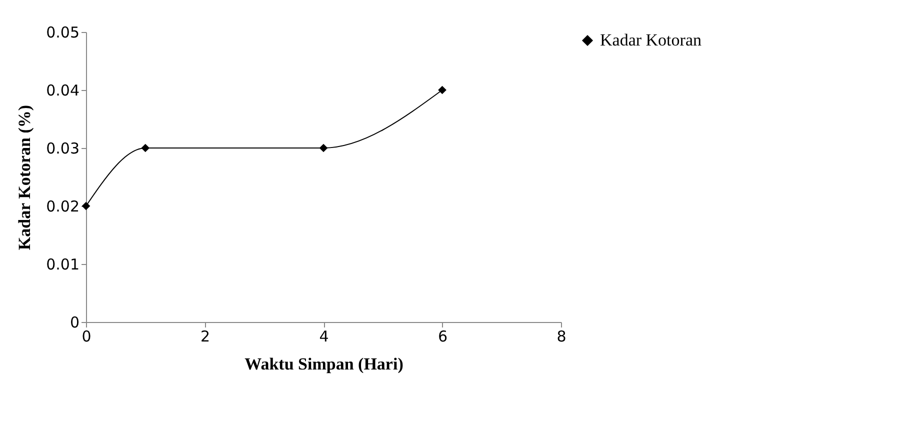  I want to click on x-tick-label: 2, so click(205, 337).